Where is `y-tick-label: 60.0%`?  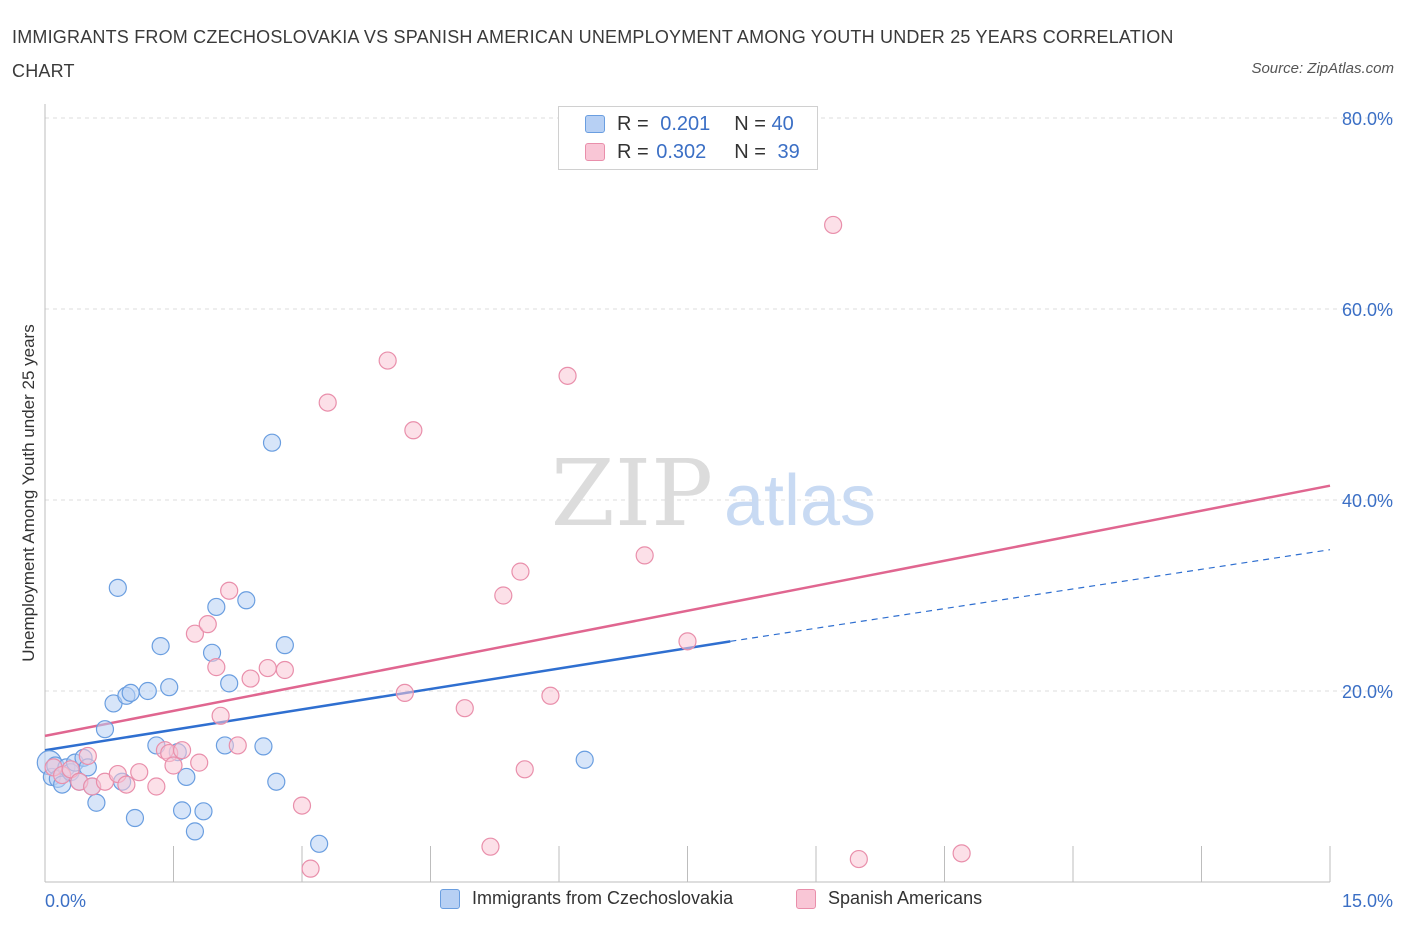 y-tick-label: 60.0% is located at coordinates (1367, 310).